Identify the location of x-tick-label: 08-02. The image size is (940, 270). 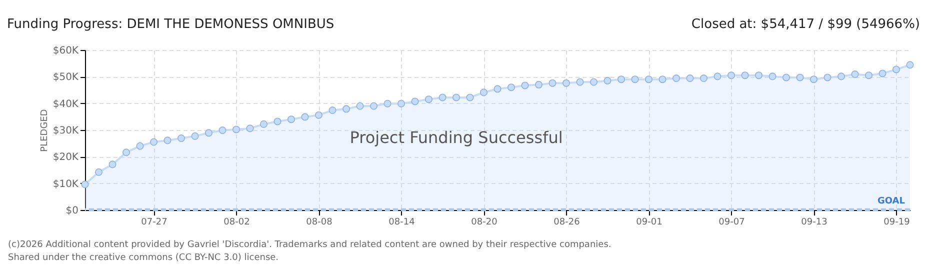
(237, 223).